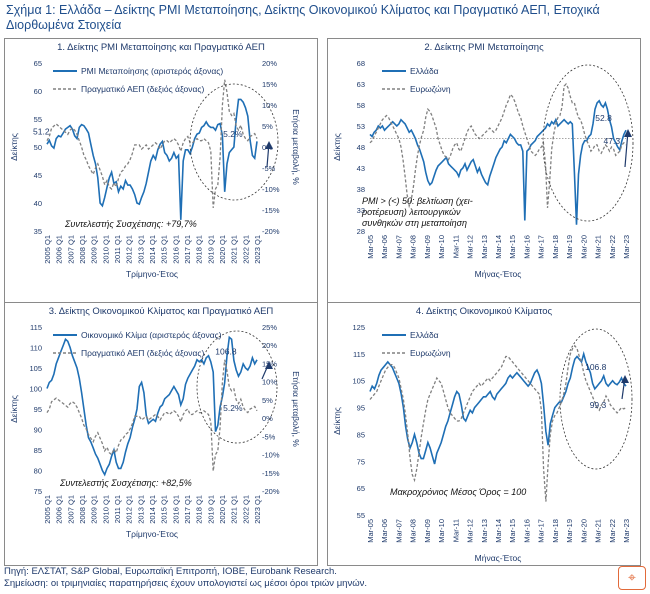 The width and height of the screenshot is (650, 594). Describe the element at coordinates (470, 531) in the screenshot. I see `x-tick-label: Mar-12` at that location.